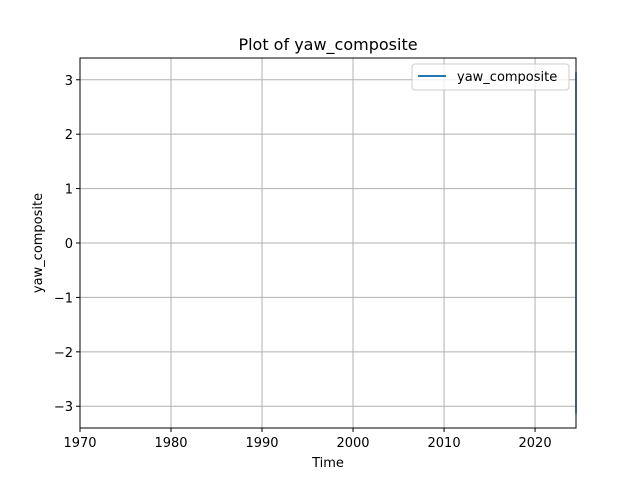  What do you see at coordinates (352, 443) in the screenshot?
I see `x-tick-label: 2000` at bounding box center [352, 443].